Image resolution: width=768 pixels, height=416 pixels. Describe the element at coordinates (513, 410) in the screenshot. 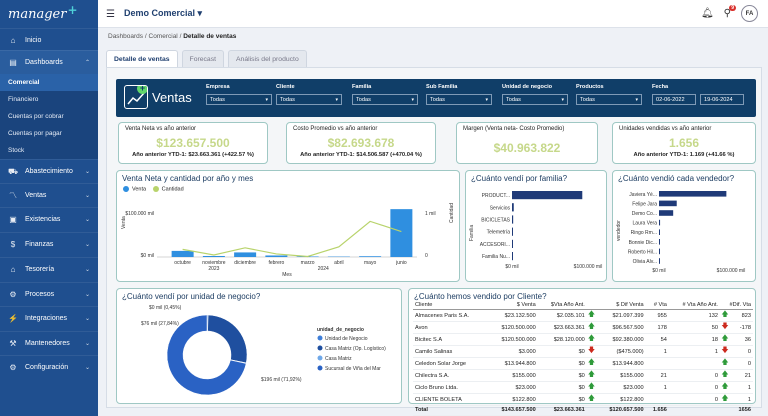

I see `table-cell: $143.657.500` at that location.